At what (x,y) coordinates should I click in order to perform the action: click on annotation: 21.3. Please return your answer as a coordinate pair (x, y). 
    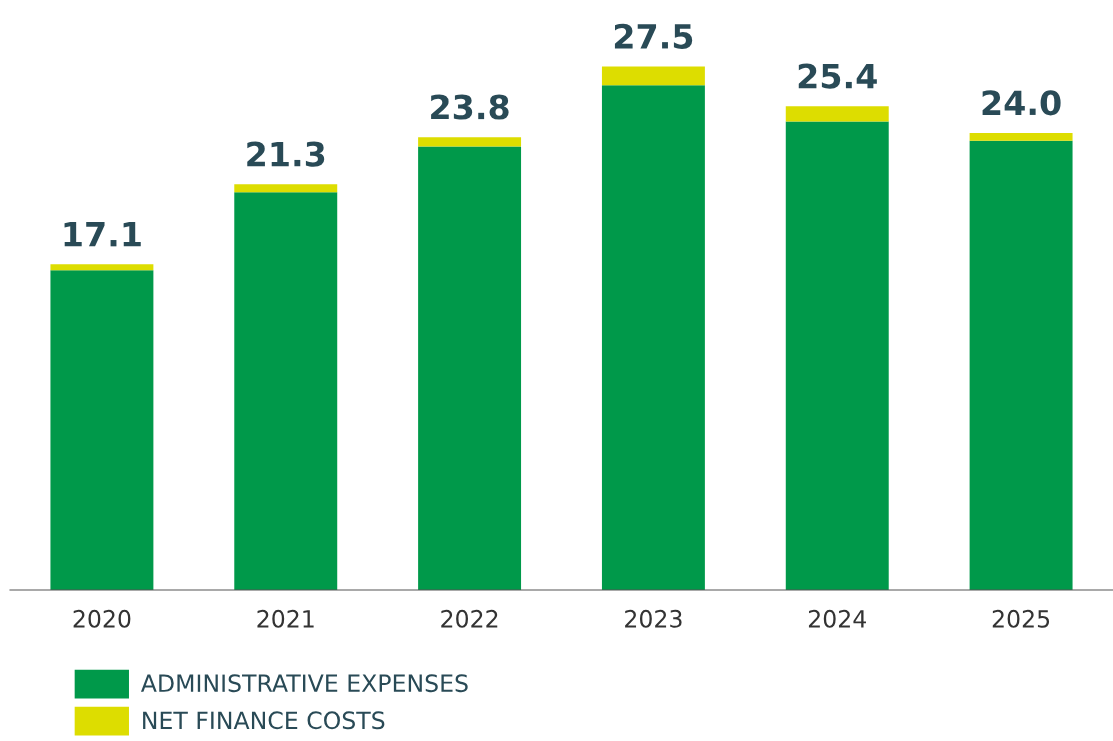
    Looking at the image, I should click on (286, 154).